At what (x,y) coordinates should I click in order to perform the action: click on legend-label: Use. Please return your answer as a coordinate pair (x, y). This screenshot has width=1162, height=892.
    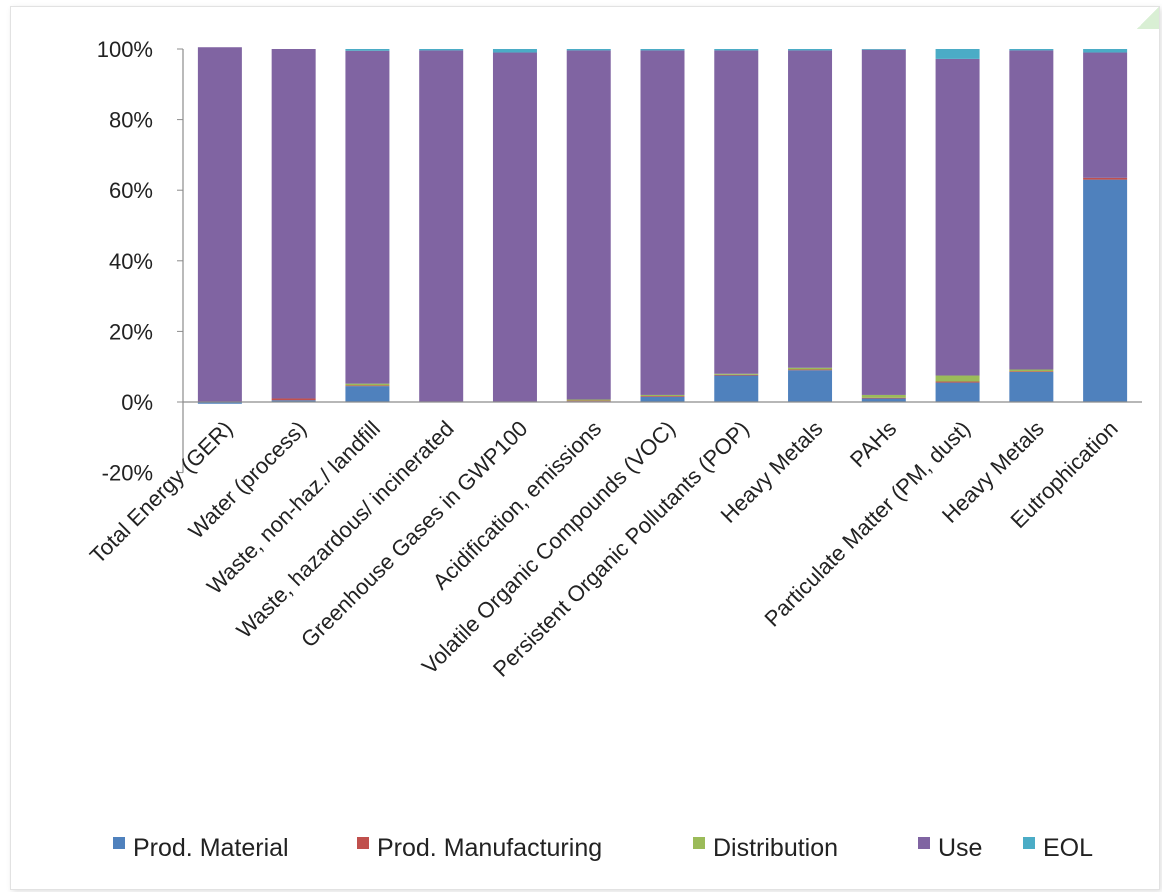
    Looking at the image, I should click on (960, 848).